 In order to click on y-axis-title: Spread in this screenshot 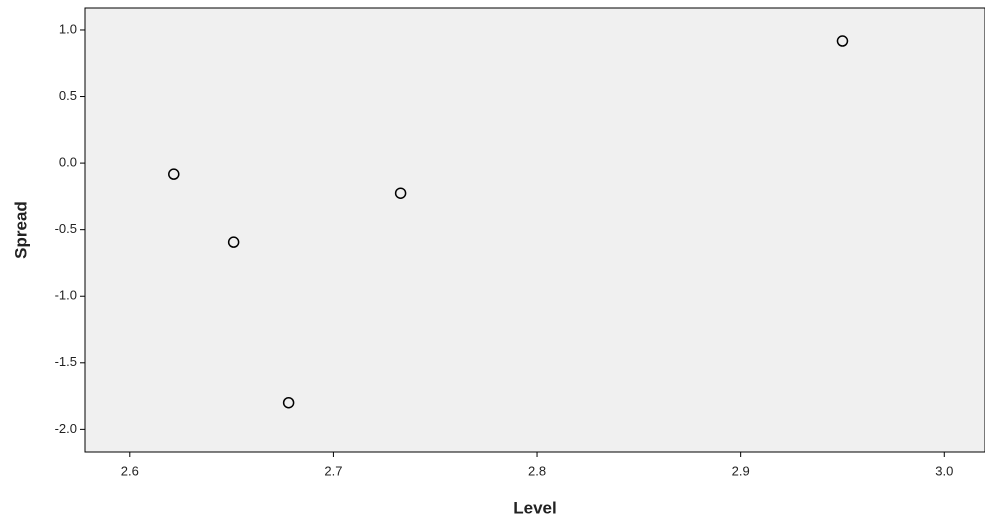, I will do `click(20, 230)`.